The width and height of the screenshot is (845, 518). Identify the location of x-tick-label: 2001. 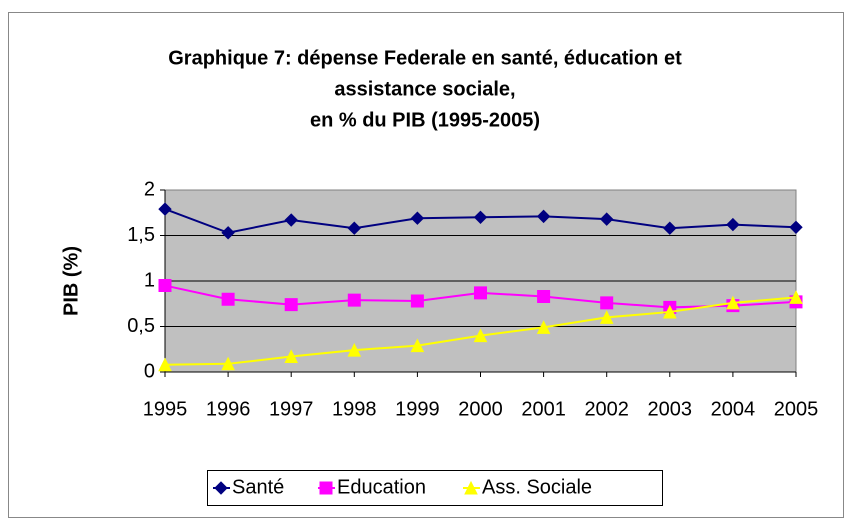
(543, 409).